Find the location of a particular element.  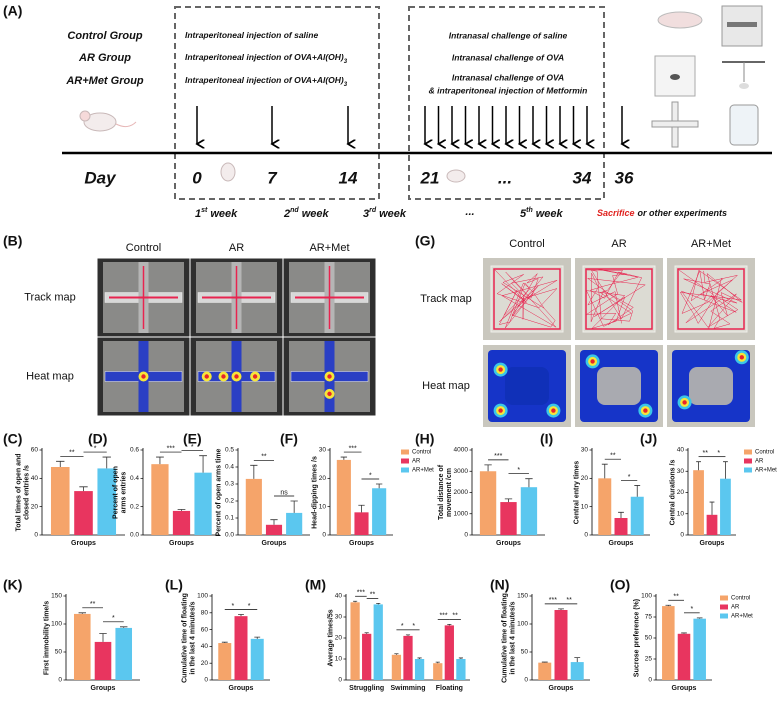

y-tick-label: 25 is located at coordinates (649, 659).